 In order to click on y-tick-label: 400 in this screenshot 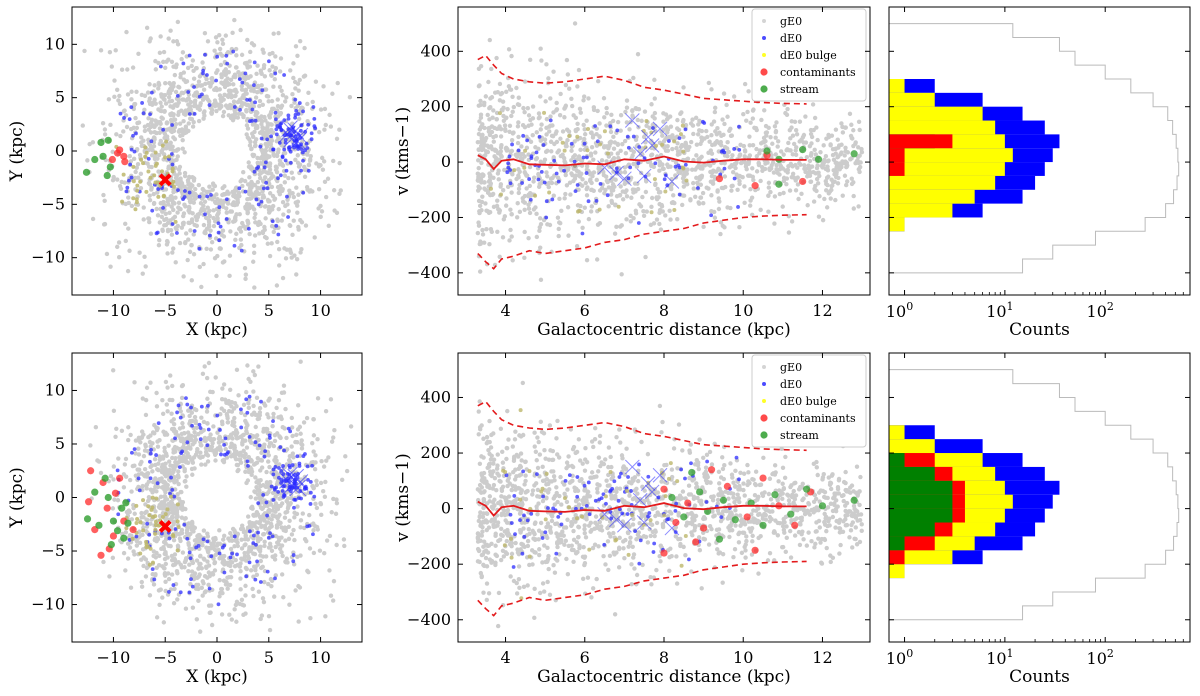, I will do `click(435, 50)`.